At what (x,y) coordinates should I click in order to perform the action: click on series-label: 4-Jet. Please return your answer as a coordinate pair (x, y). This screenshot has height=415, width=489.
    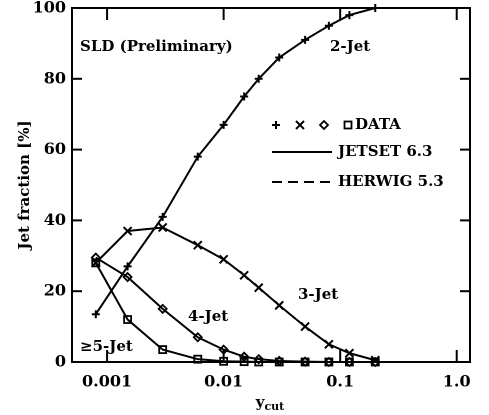
    Looking at the image, I should click on (208, 316).